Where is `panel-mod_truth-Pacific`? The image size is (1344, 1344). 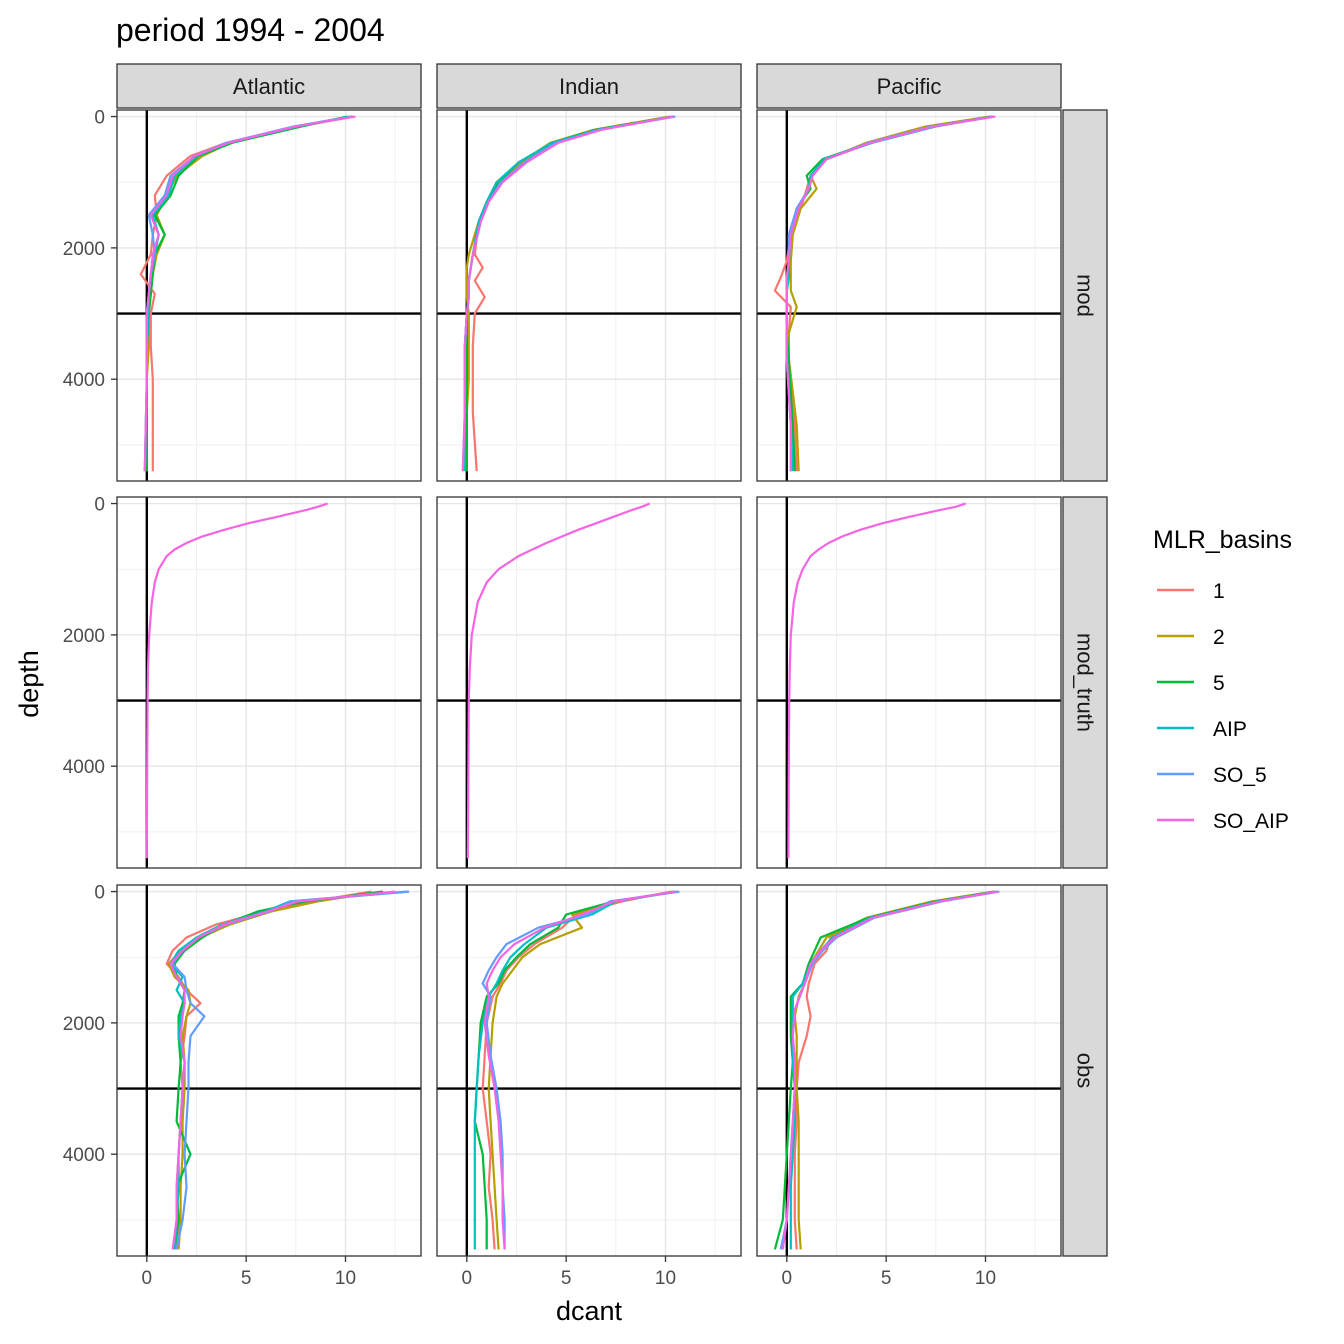
panel-mod_truth-Pacific is located at coordinates (909, 682).